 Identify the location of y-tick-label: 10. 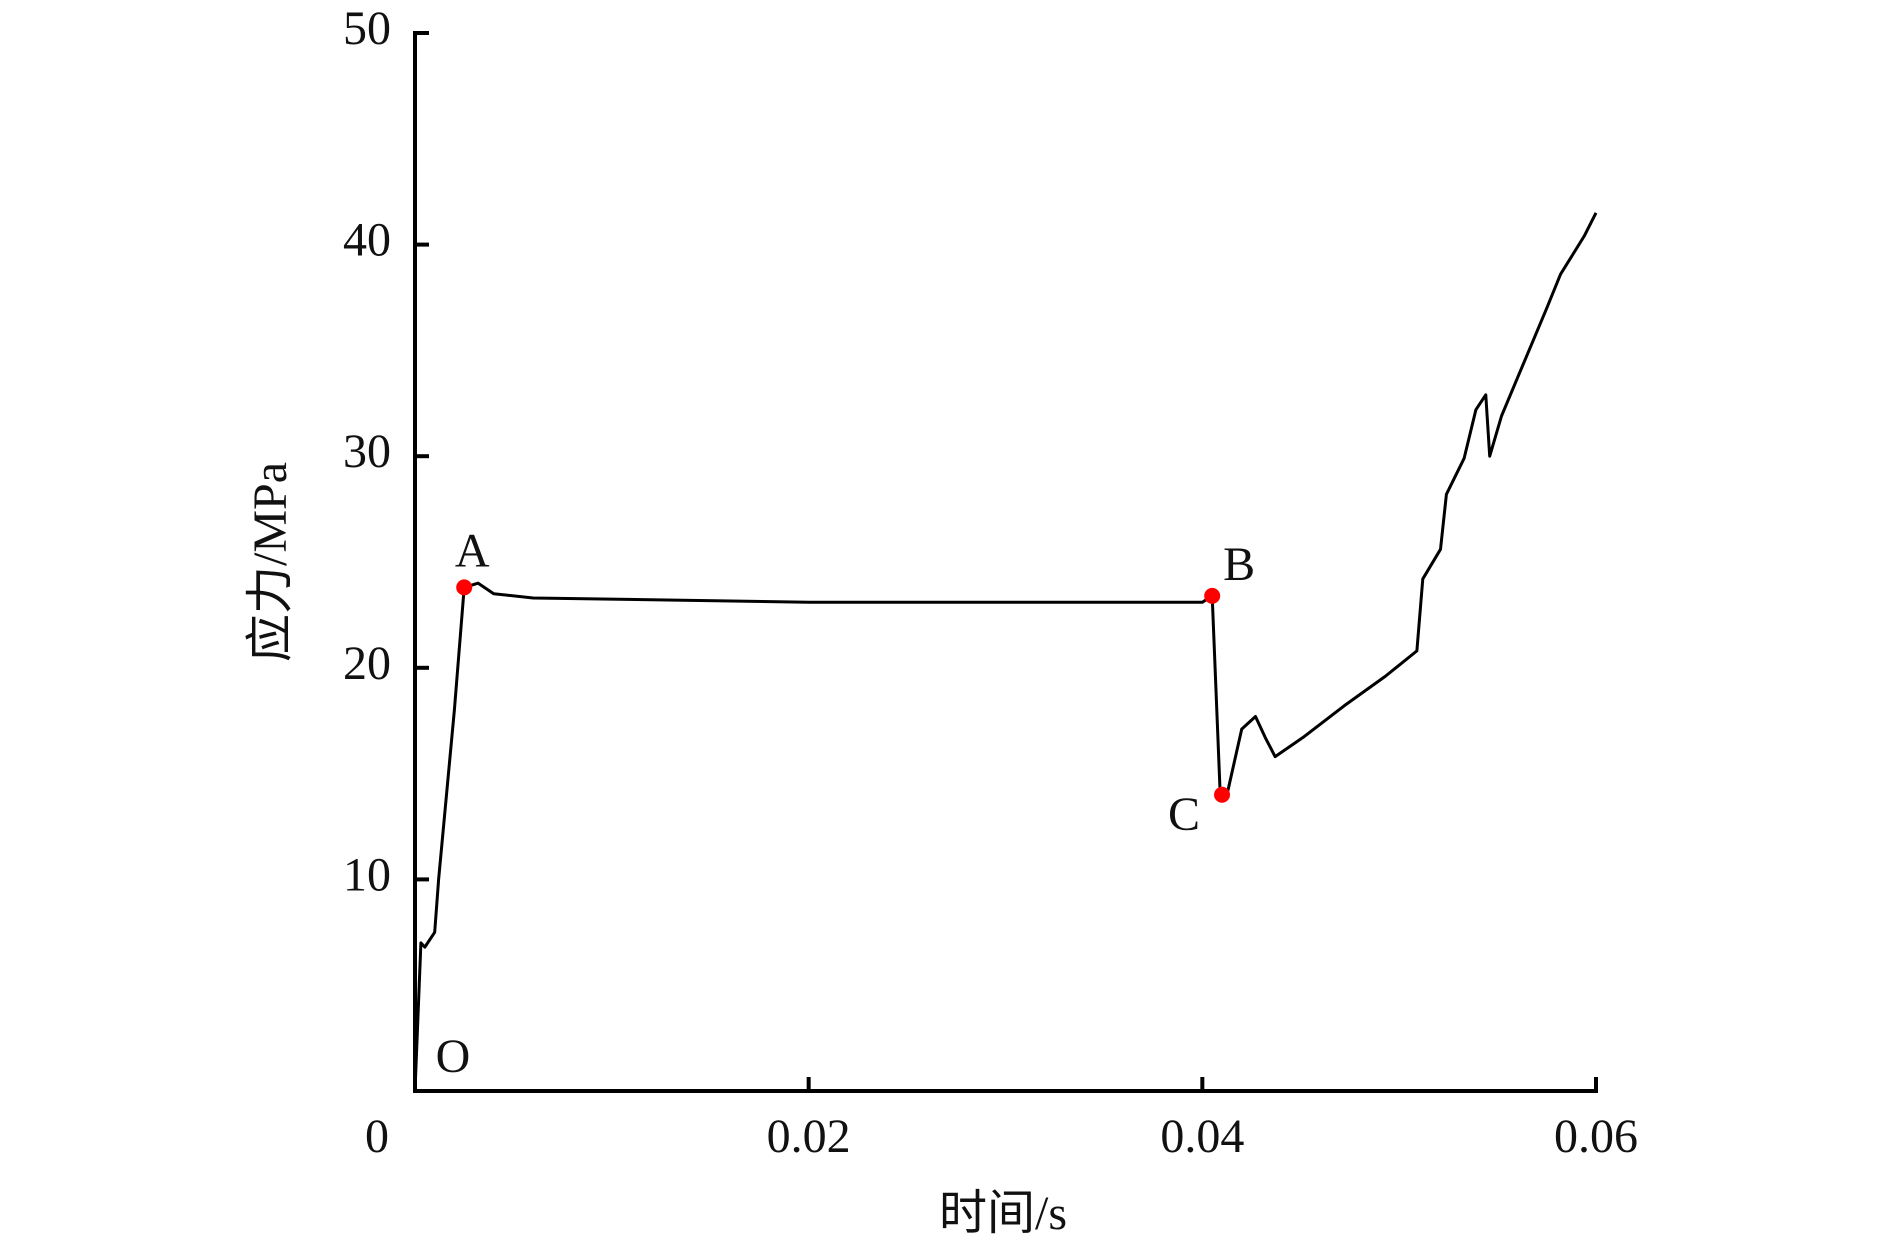
(367, 874).